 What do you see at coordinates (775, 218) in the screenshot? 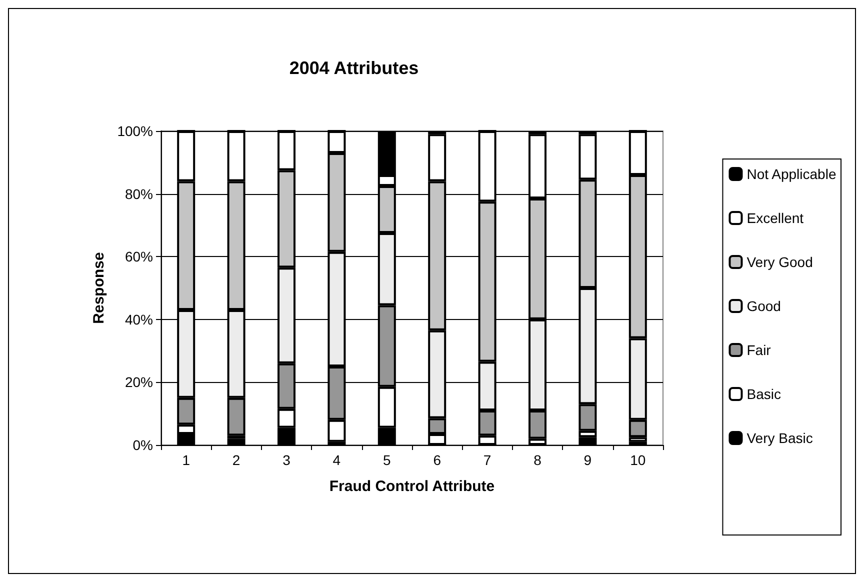
I see `legend-label: Excellent` at bounding box center [775, 218].